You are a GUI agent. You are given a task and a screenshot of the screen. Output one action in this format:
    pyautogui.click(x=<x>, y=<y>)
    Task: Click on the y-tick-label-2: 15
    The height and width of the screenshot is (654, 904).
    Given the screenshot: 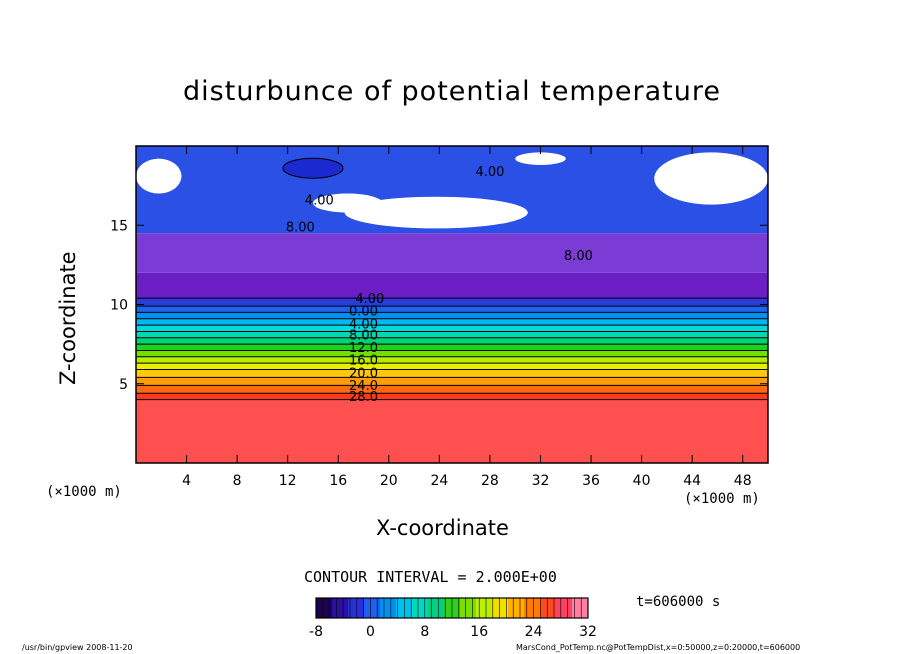 What is the action you would take?
    pyautogui.click(x=119, y=226)
    